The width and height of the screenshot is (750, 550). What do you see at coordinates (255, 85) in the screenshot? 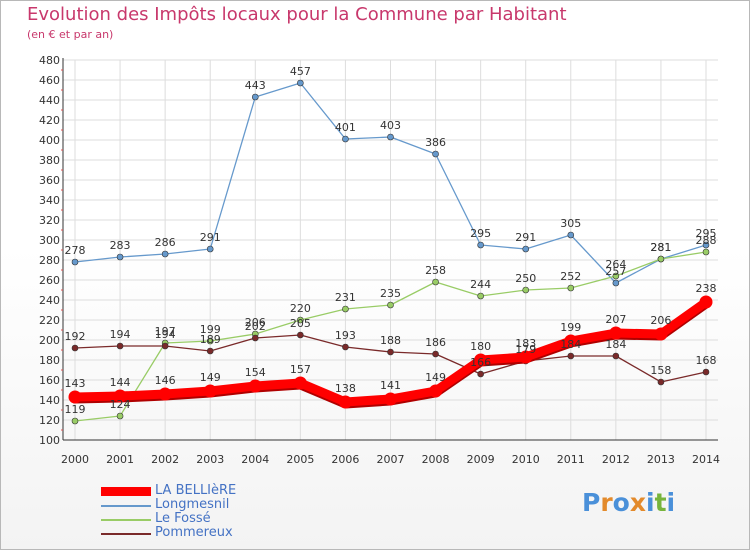
I see `data-label: 443` at bounding box center [255, 85].